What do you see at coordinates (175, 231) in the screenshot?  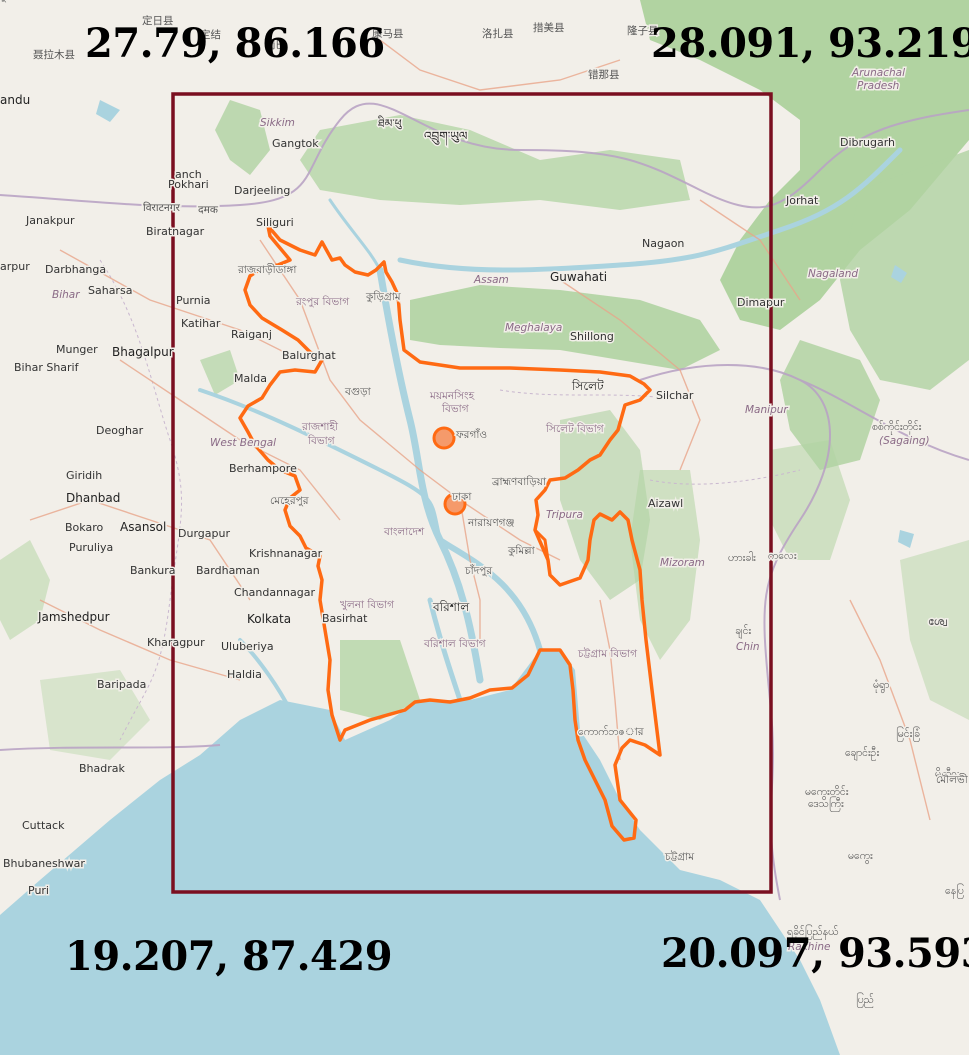 I see `place-label: Biratnagar` at bounding box center [175, 231].